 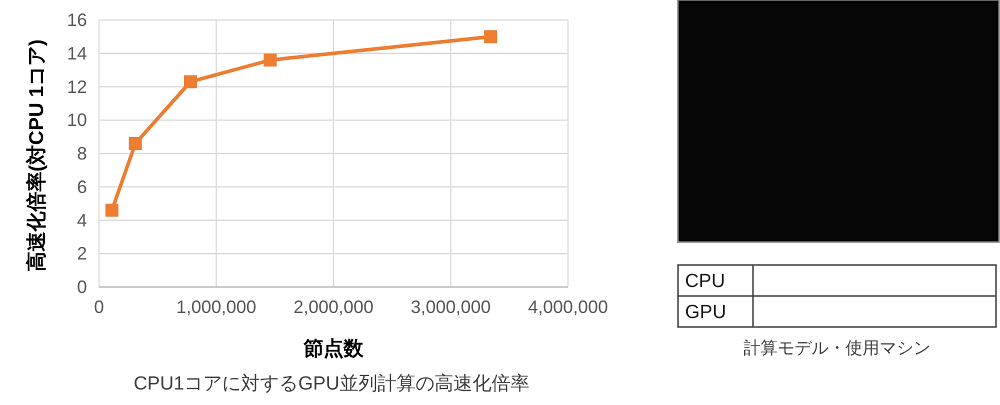 What do you see at coordinates (705, 312) in the screenshot?
I see `text: GPU` at bounding box center [705, 312].